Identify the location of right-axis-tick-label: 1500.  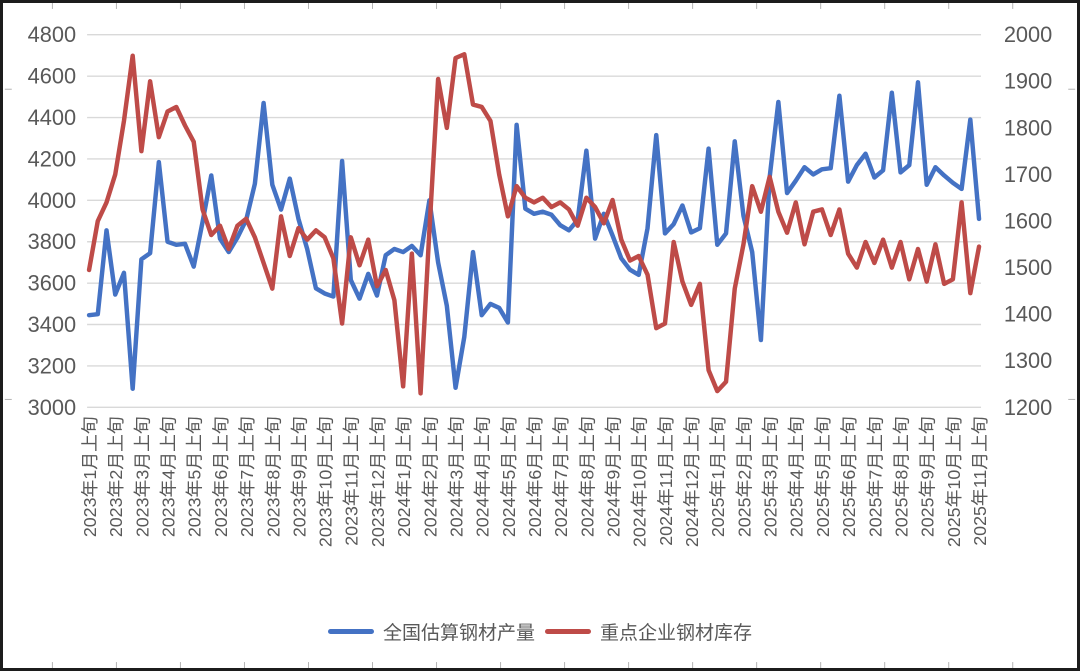
(1028, 267).